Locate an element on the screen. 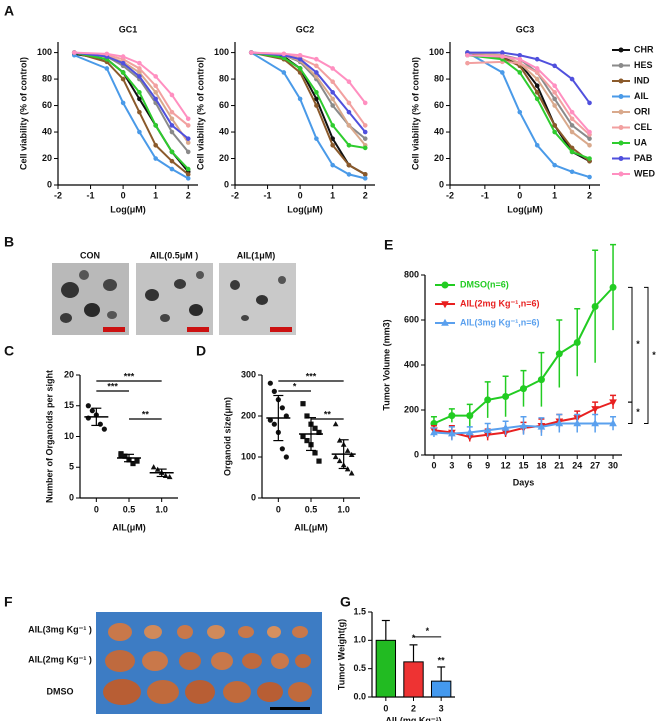 This screenshot has width=668, height=721. x-tick-label: 0 is located at coordinates (385, 708).